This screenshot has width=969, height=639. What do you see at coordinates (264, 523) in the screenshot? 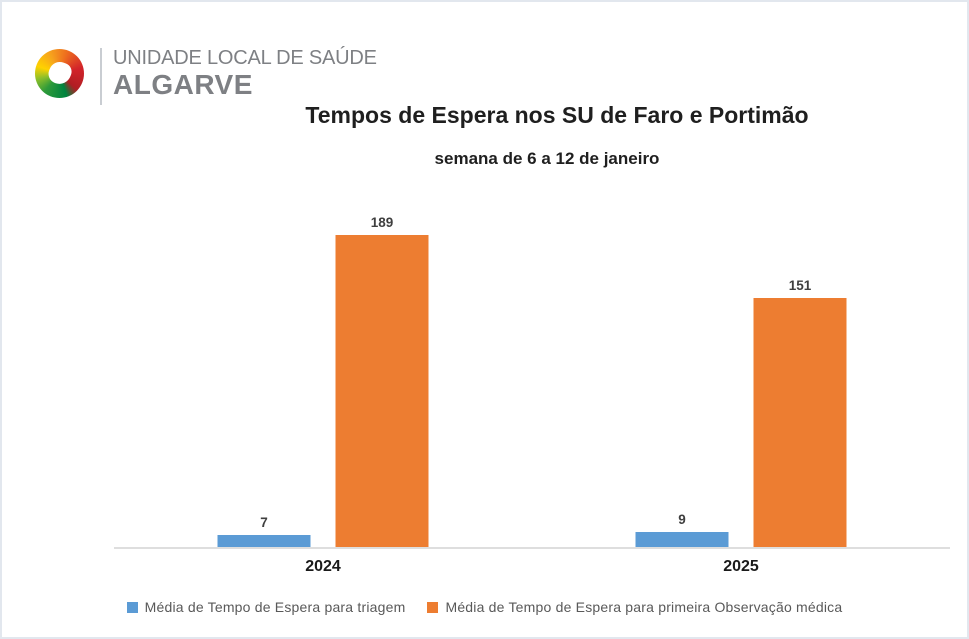
I see `data-label-triagem-2024: 7` at bounding box center [264, 523].